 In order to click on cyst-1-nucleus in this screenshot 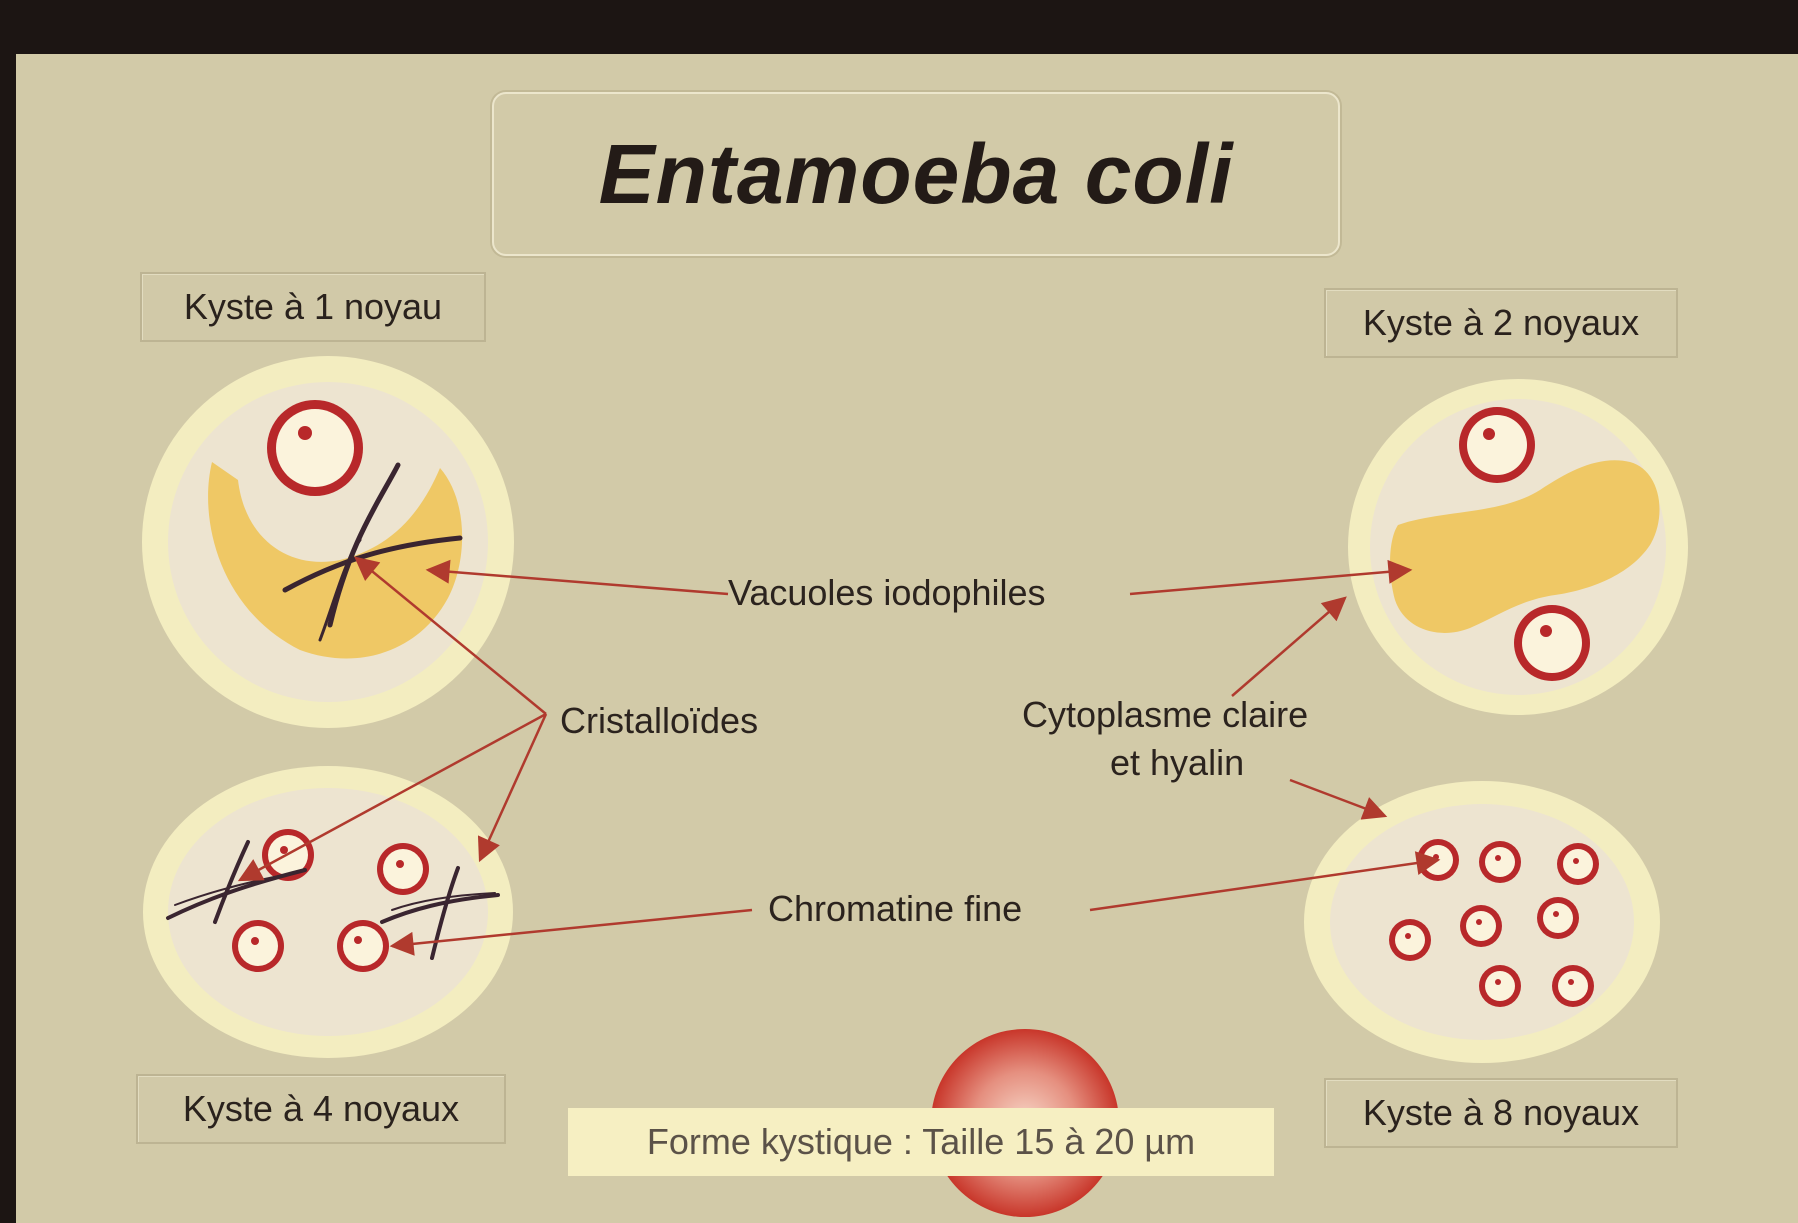, I will do `click(328, 542)`.